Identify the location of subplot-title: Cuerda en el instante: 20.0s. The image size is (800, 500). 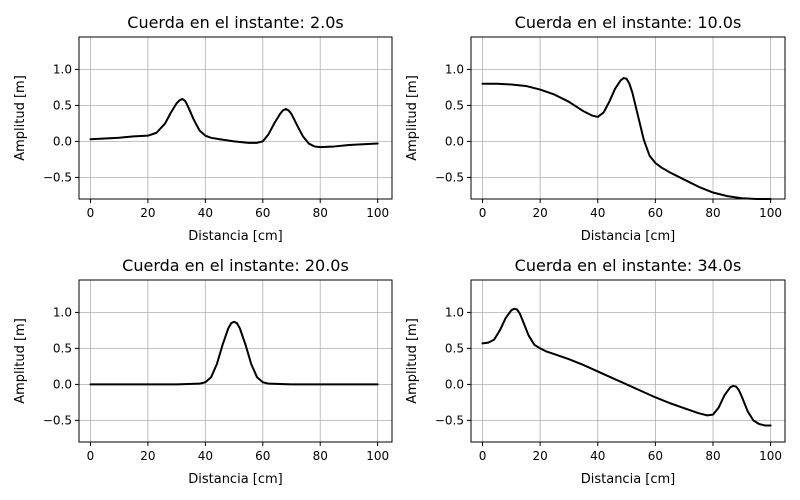
(235, 265).